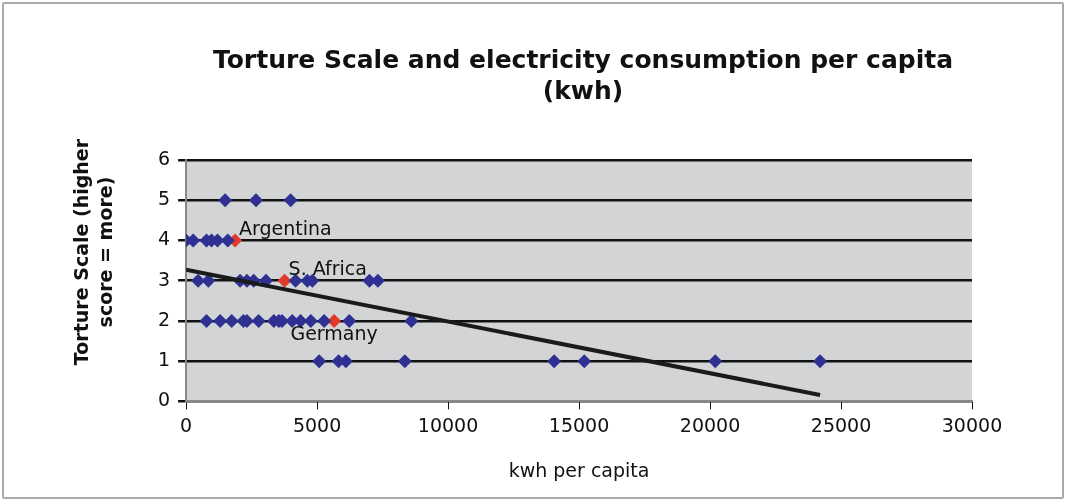  What do you see at coordinates (164, 157) in the screenshot?
I see `y-tick-label: 6` at bounding box center [164, 157].